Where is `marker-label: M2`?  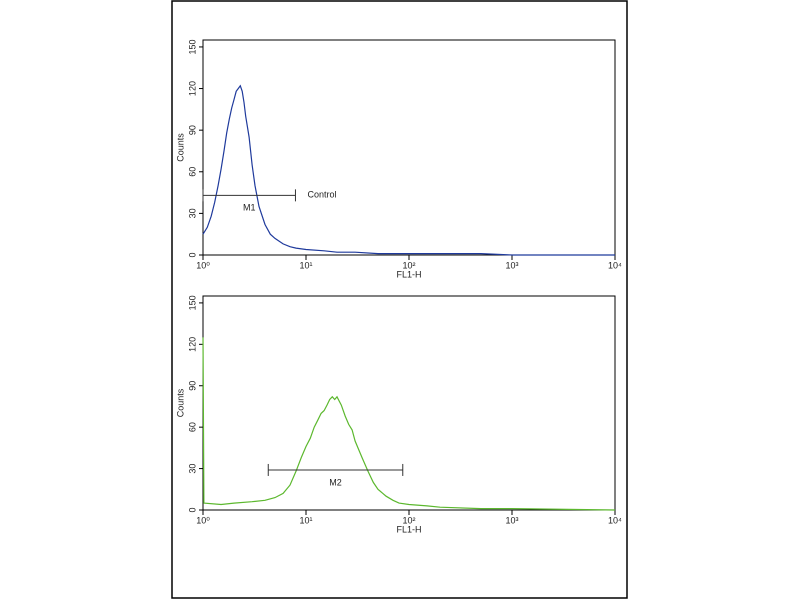
marker-label: M2 is located at coordinates (335, 482).